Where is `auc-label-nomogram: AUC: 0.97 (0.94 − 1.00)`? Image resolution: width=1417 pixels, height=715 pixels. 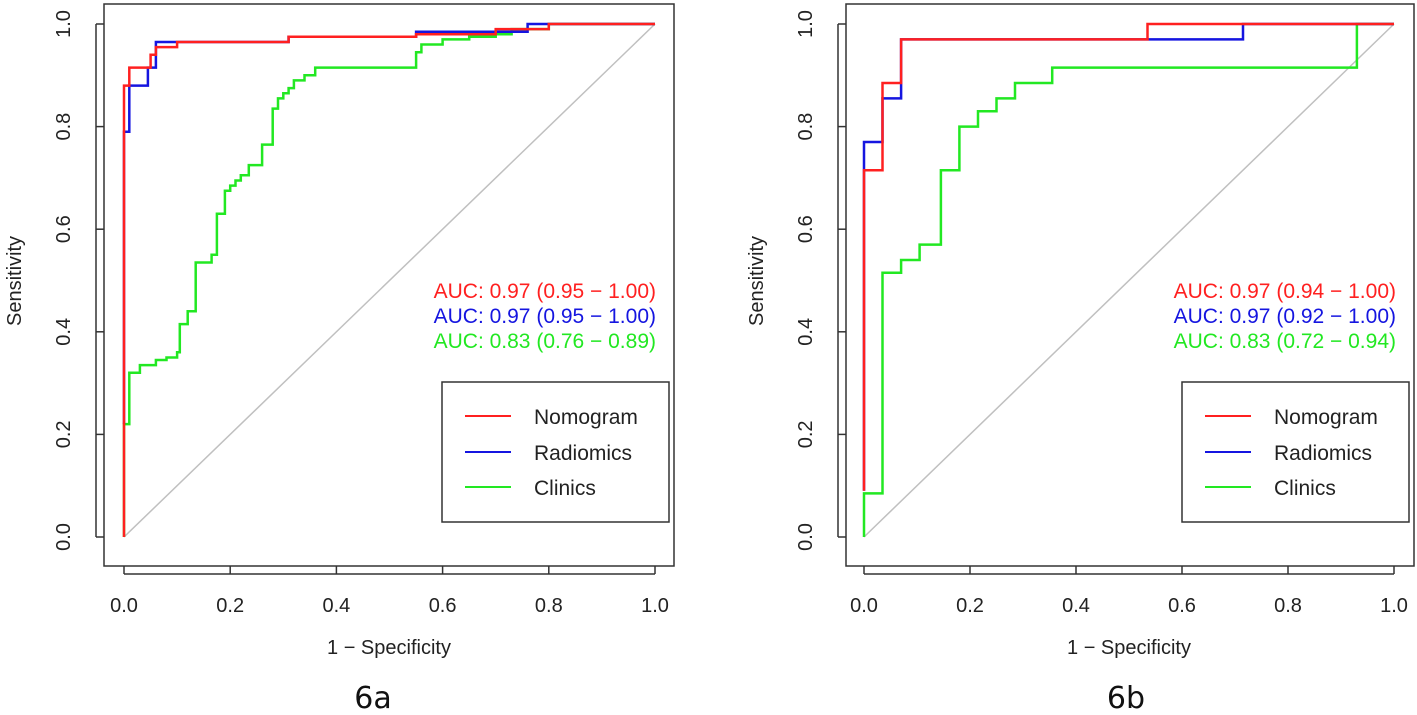
auc-label-nomogram: AUC: 0.97 (0.94 − 1.00) is located at coordinates (1285, 291).